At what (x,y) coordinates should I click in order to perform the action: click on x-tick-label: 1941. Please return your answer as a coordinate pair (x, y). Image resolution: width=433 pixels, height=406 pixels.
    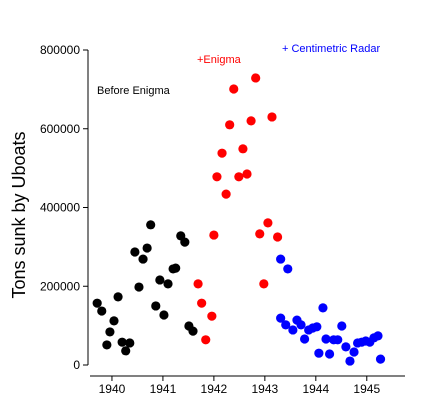
    Looking at the image, I should click on (163, 389).